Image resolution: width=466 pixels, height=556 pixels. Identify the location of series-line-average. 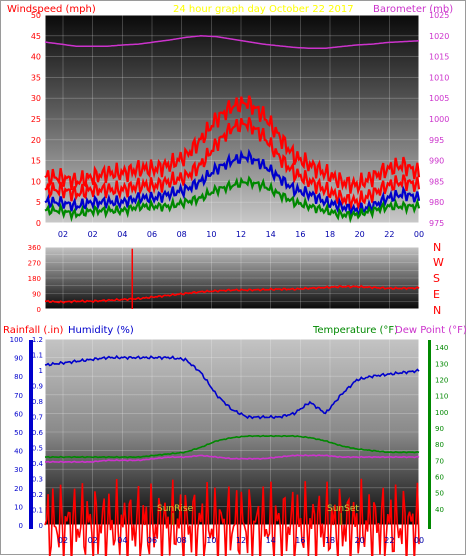
(232, 183).